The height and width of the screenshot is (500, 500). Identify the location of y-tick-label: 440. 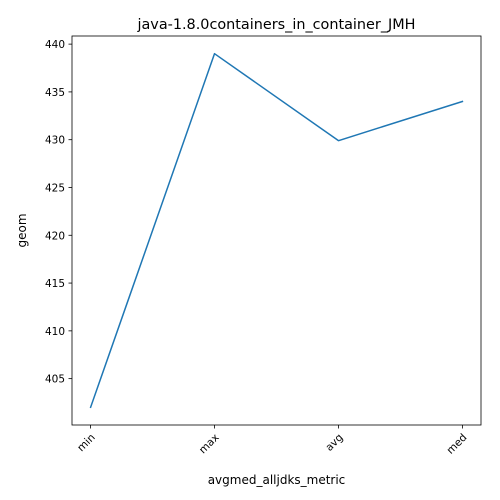
(55, 45).